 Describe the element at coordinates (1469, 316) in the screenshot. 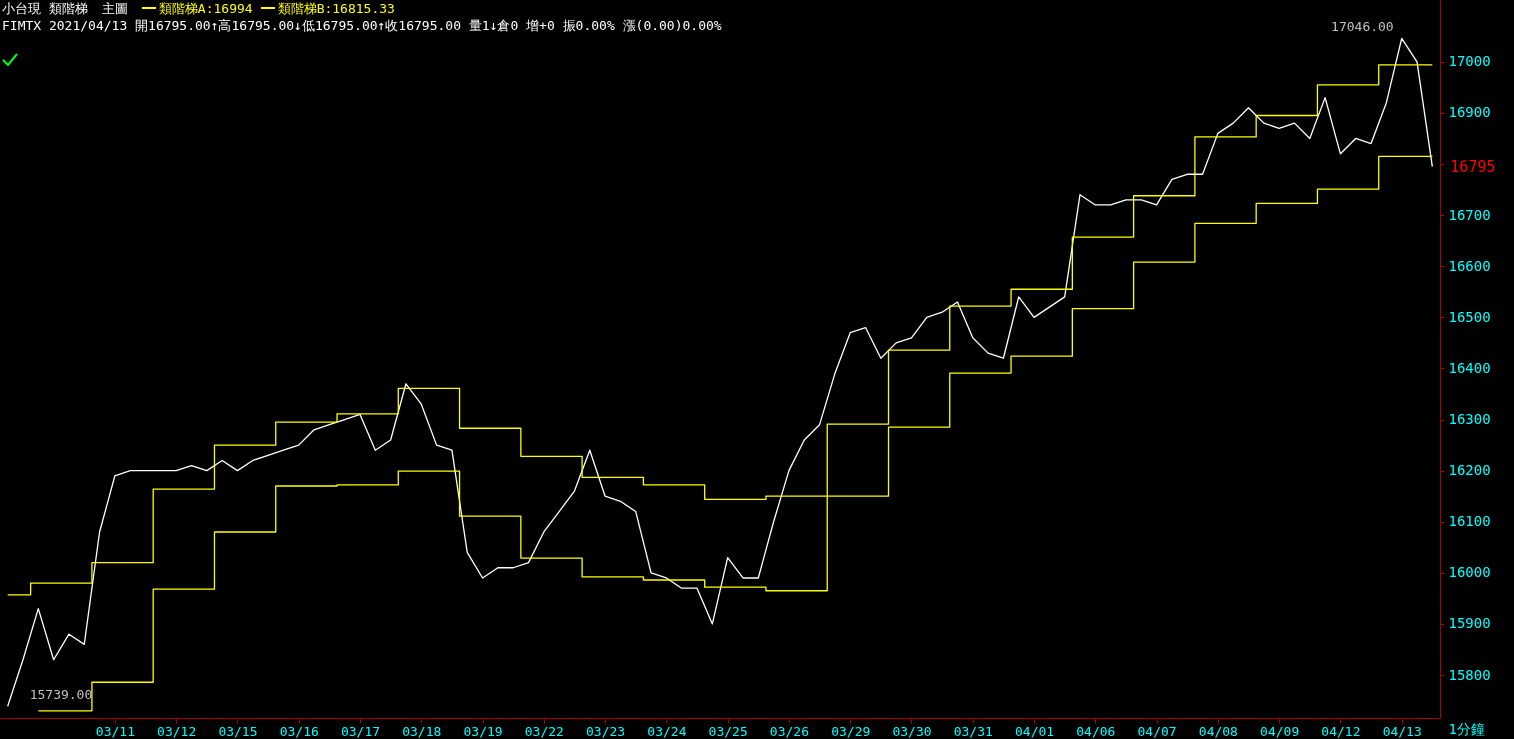

I see `y-tick-label: 16500` at that location.